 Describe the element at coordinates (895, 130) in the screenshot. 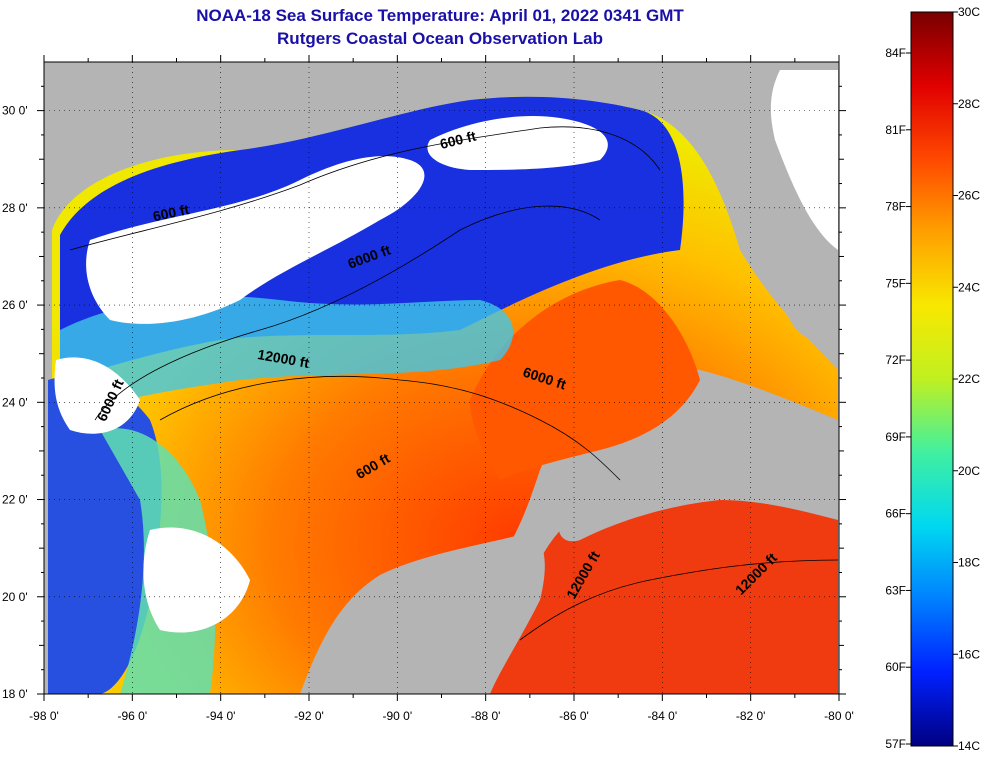

I see `fahrenheit-label: 81F` at that location.